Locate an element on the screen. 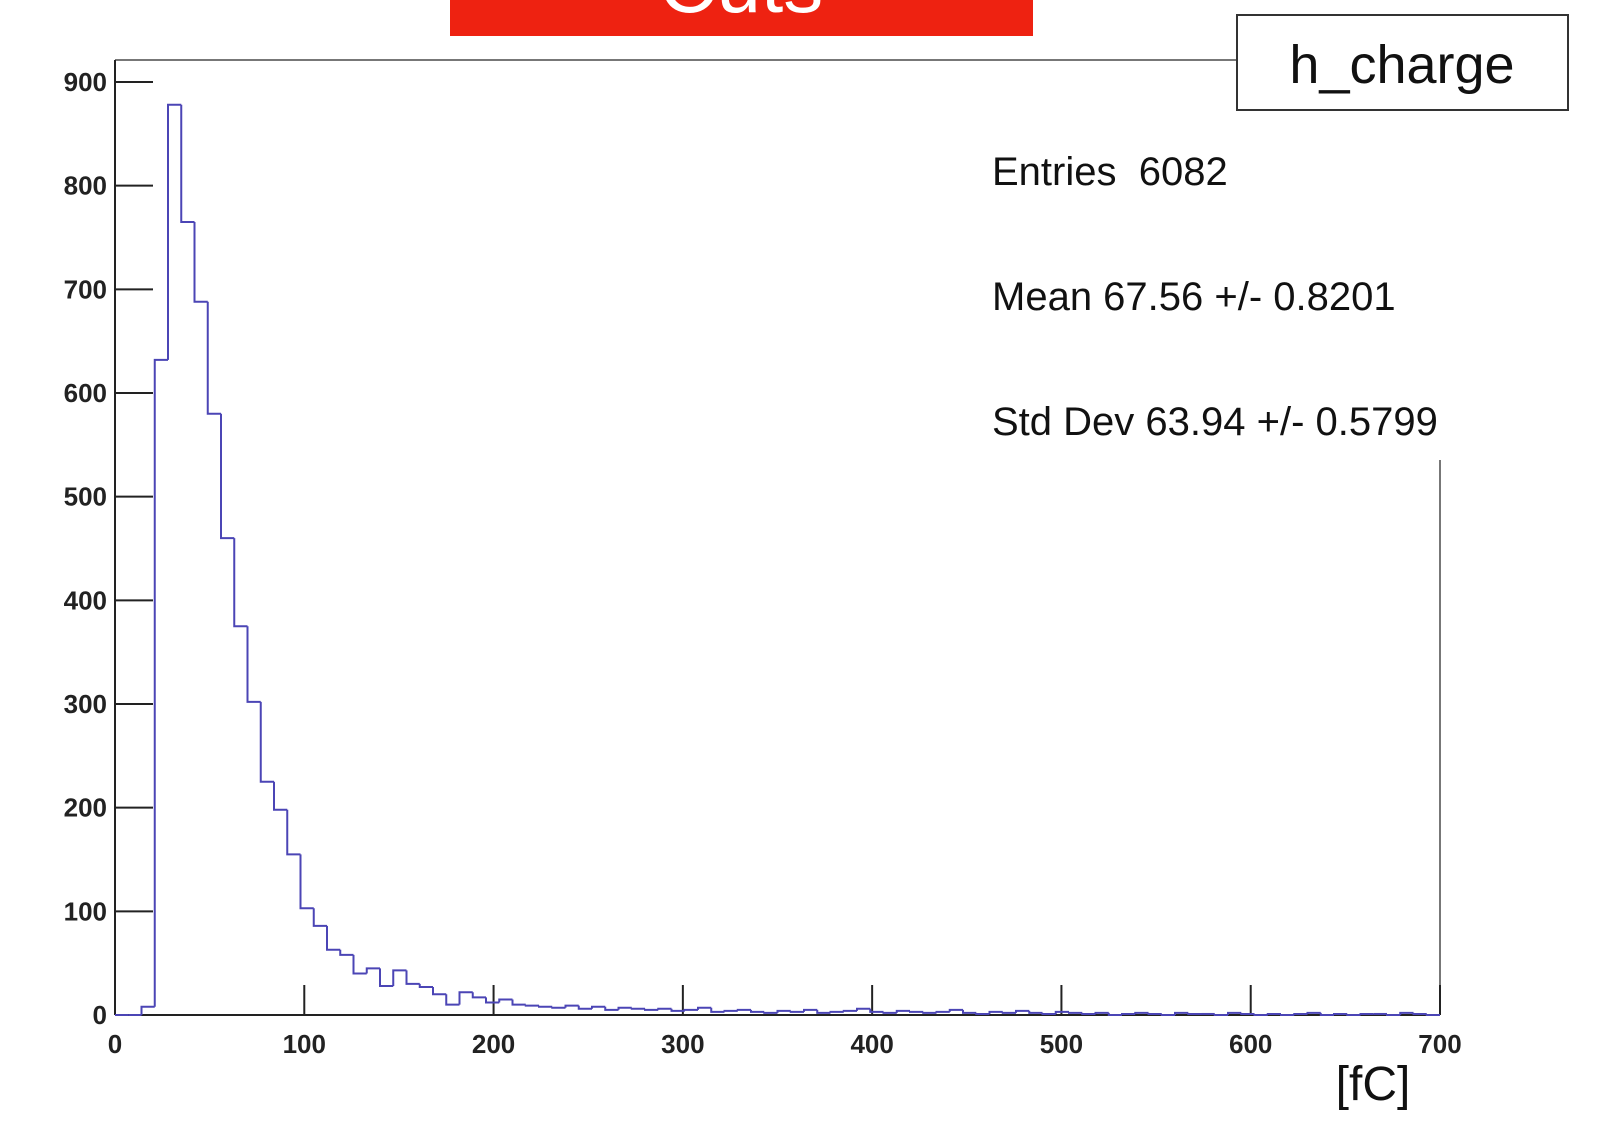 Image resolution: width=1603 pixels, height=1144 pixels. title-box is located at coordinates (741, 18).